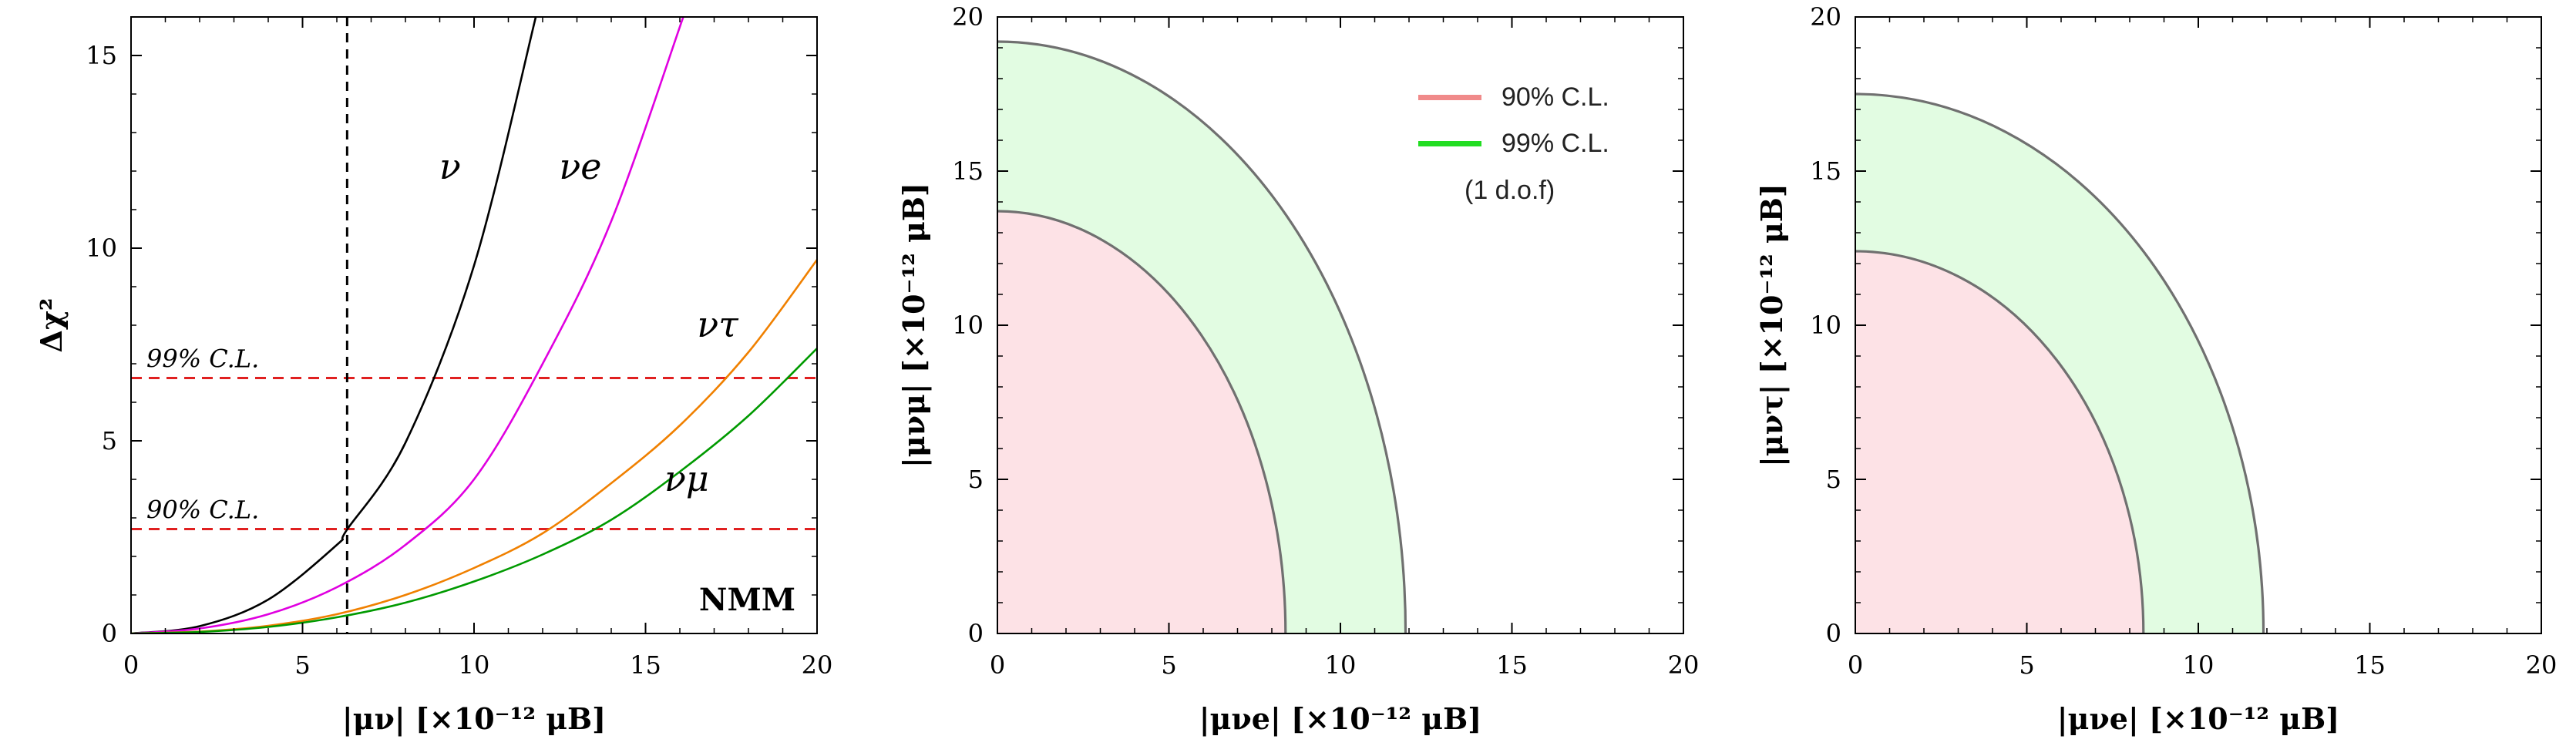  I want to click on chart-3-plot, so click(2060, 363).